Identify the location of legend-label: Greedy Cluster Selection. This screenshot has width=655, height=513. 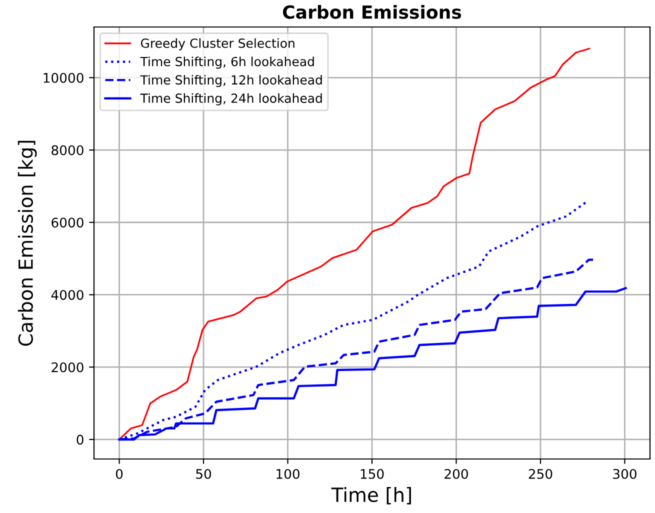
(217, 44).